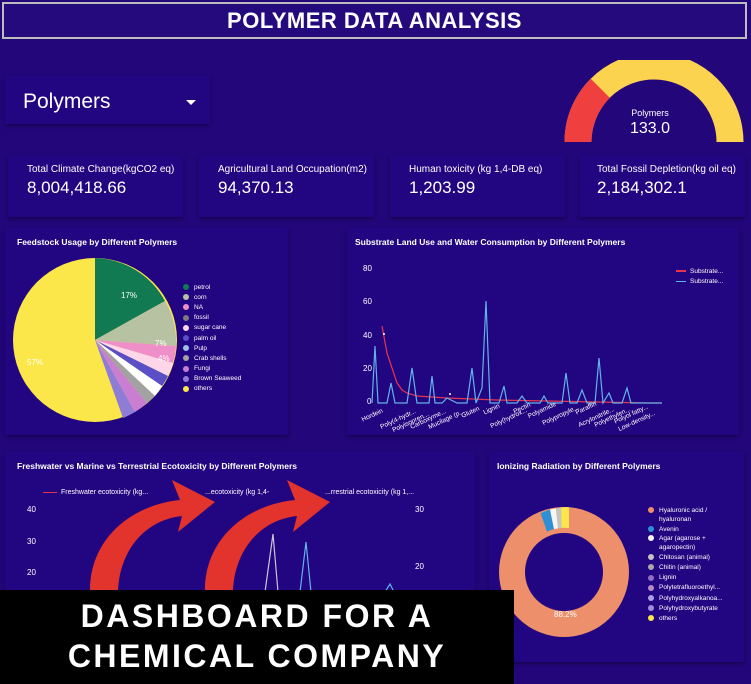  I want to click on pie-slice-petrol, so click(130, 299).